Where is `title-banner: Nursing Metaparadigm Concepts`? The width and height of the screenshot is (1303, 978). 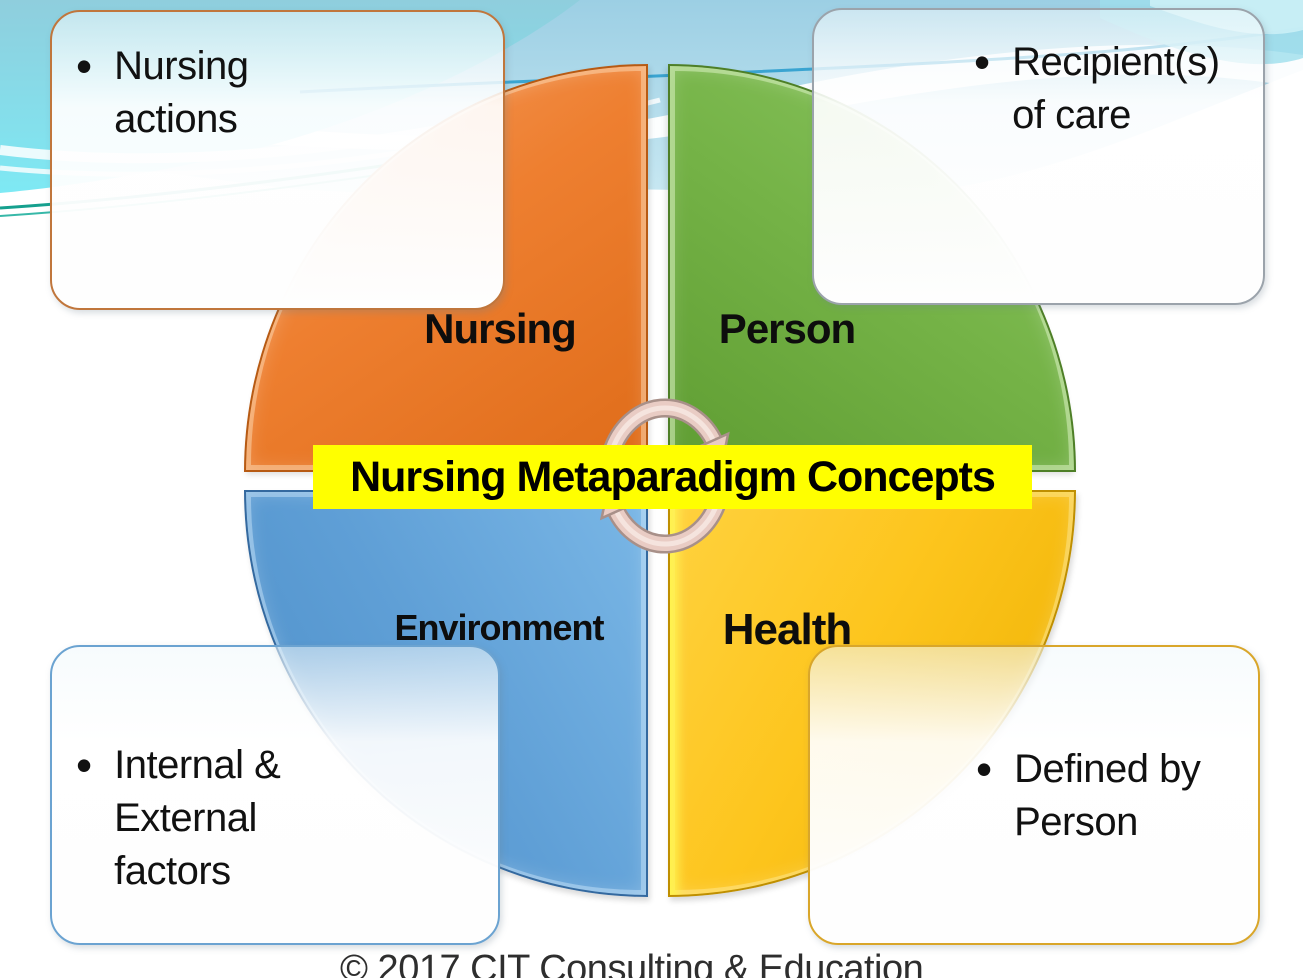
title-banner: Nursing Metaparadigm Concepts is located at coordinates (672, 477).